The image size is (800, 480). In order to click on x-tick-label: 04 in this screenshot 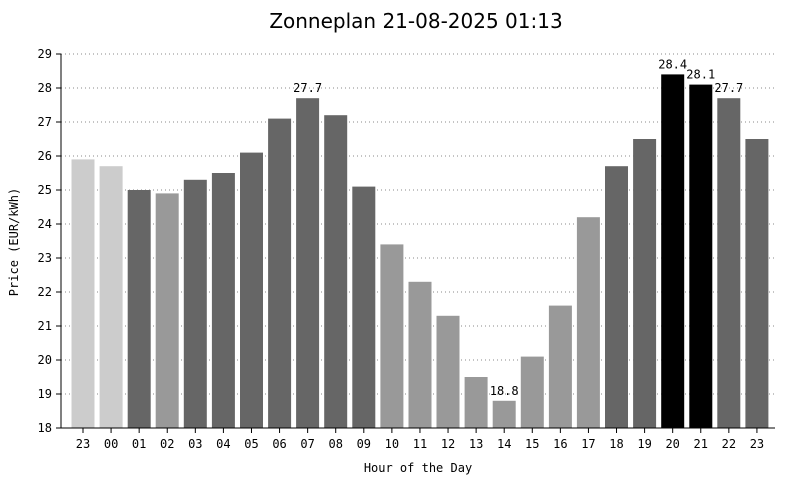, I will do `click(223, 444)`.